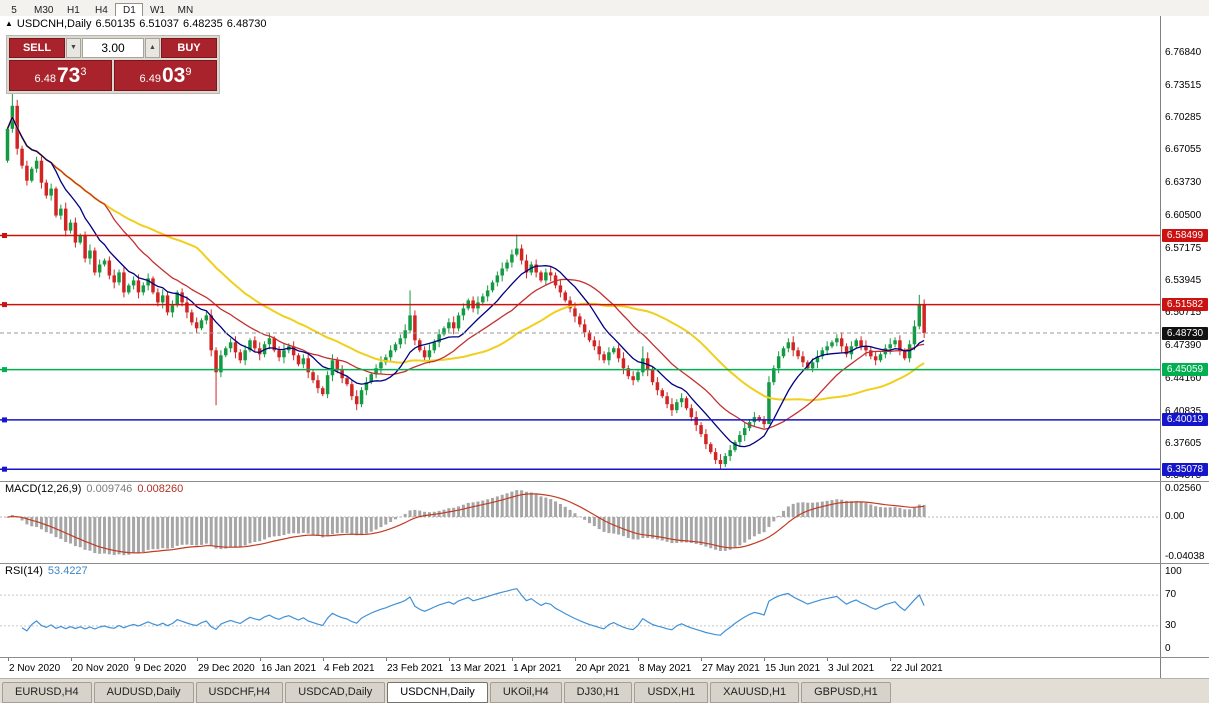 This screenshot has width=1209, height=703. Describe the element at coordinates (1183, 149) in the screenshot. I see `price-axis-label: 6.67055` at that location.